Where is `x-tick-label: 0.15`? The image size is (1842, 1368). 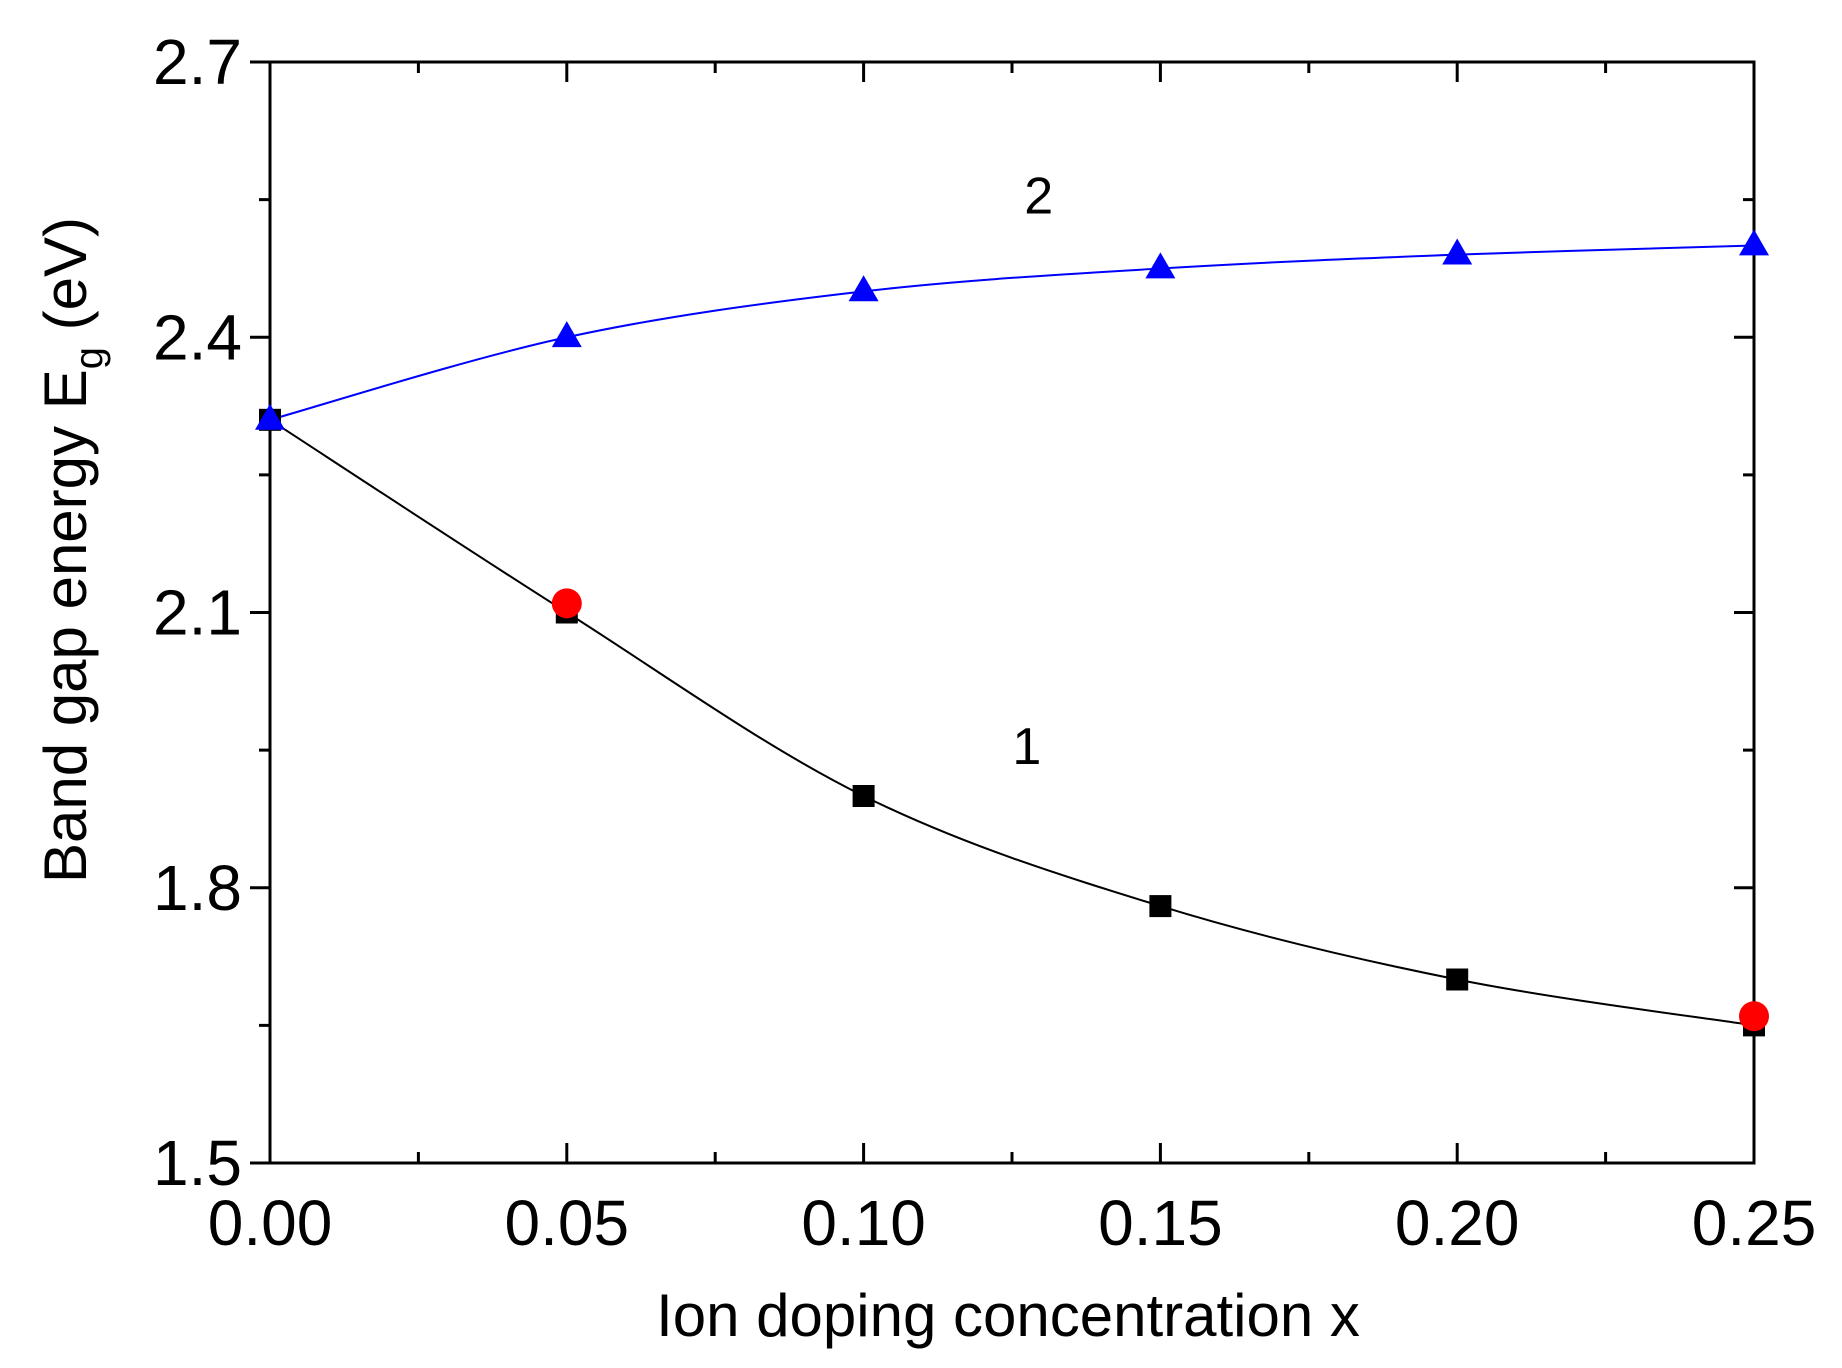
x-tick-label: 0.15 is located at coordinates (1160, 1223).